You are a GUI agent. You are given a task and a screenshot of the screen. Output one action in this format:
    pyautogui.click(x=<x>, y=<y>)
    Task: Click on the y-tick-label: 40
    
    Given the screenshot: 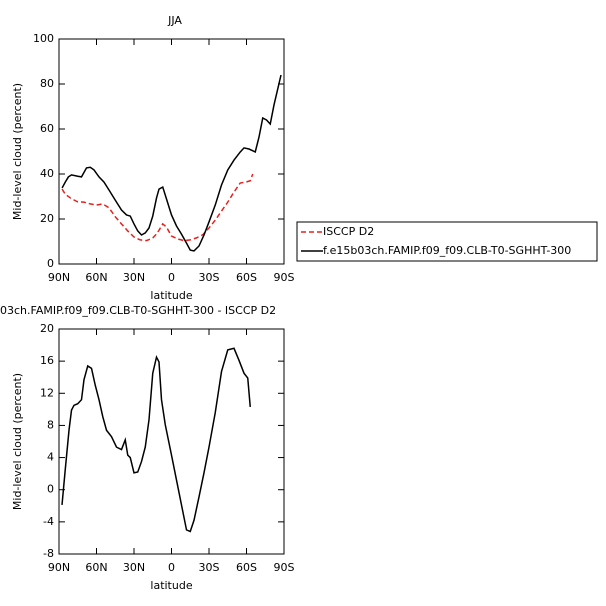 What is the action you would take?
    pyautogui.click(x=47, y=173)
    